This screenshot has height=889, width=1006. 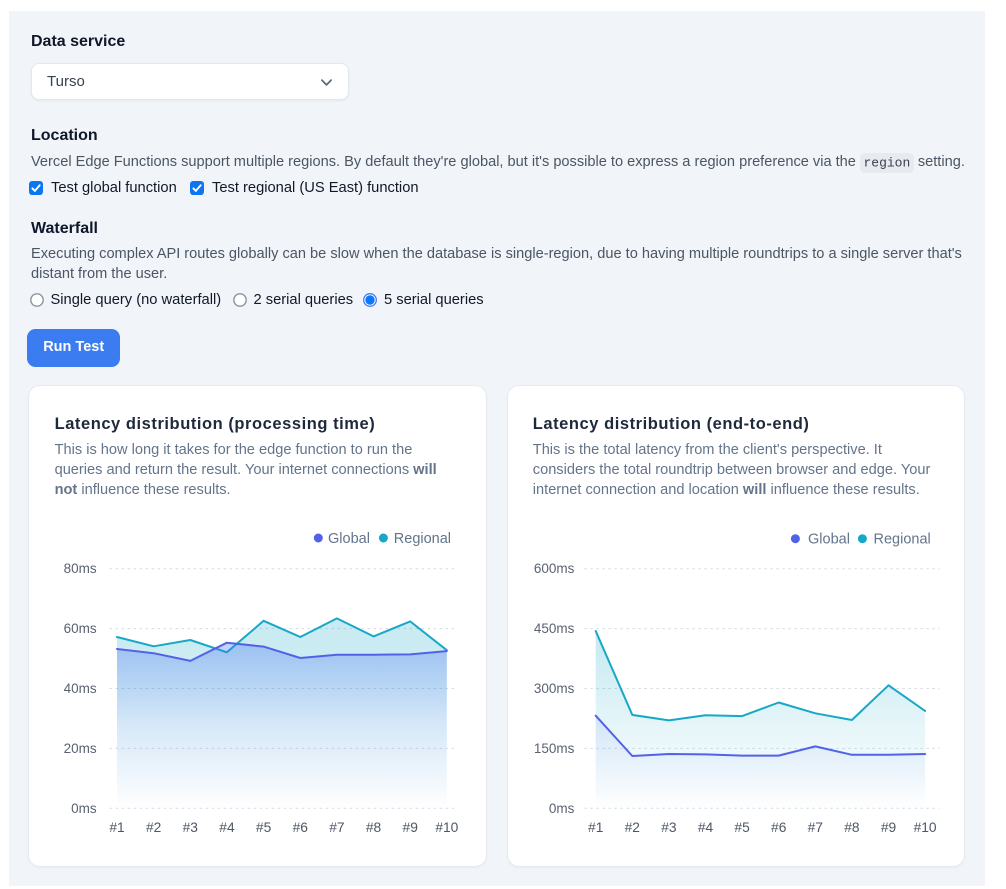 What do you see at coordinates (80, 748) in the screenshot?
I see `svg-text: 20ms` at bounding box center [80, 748].